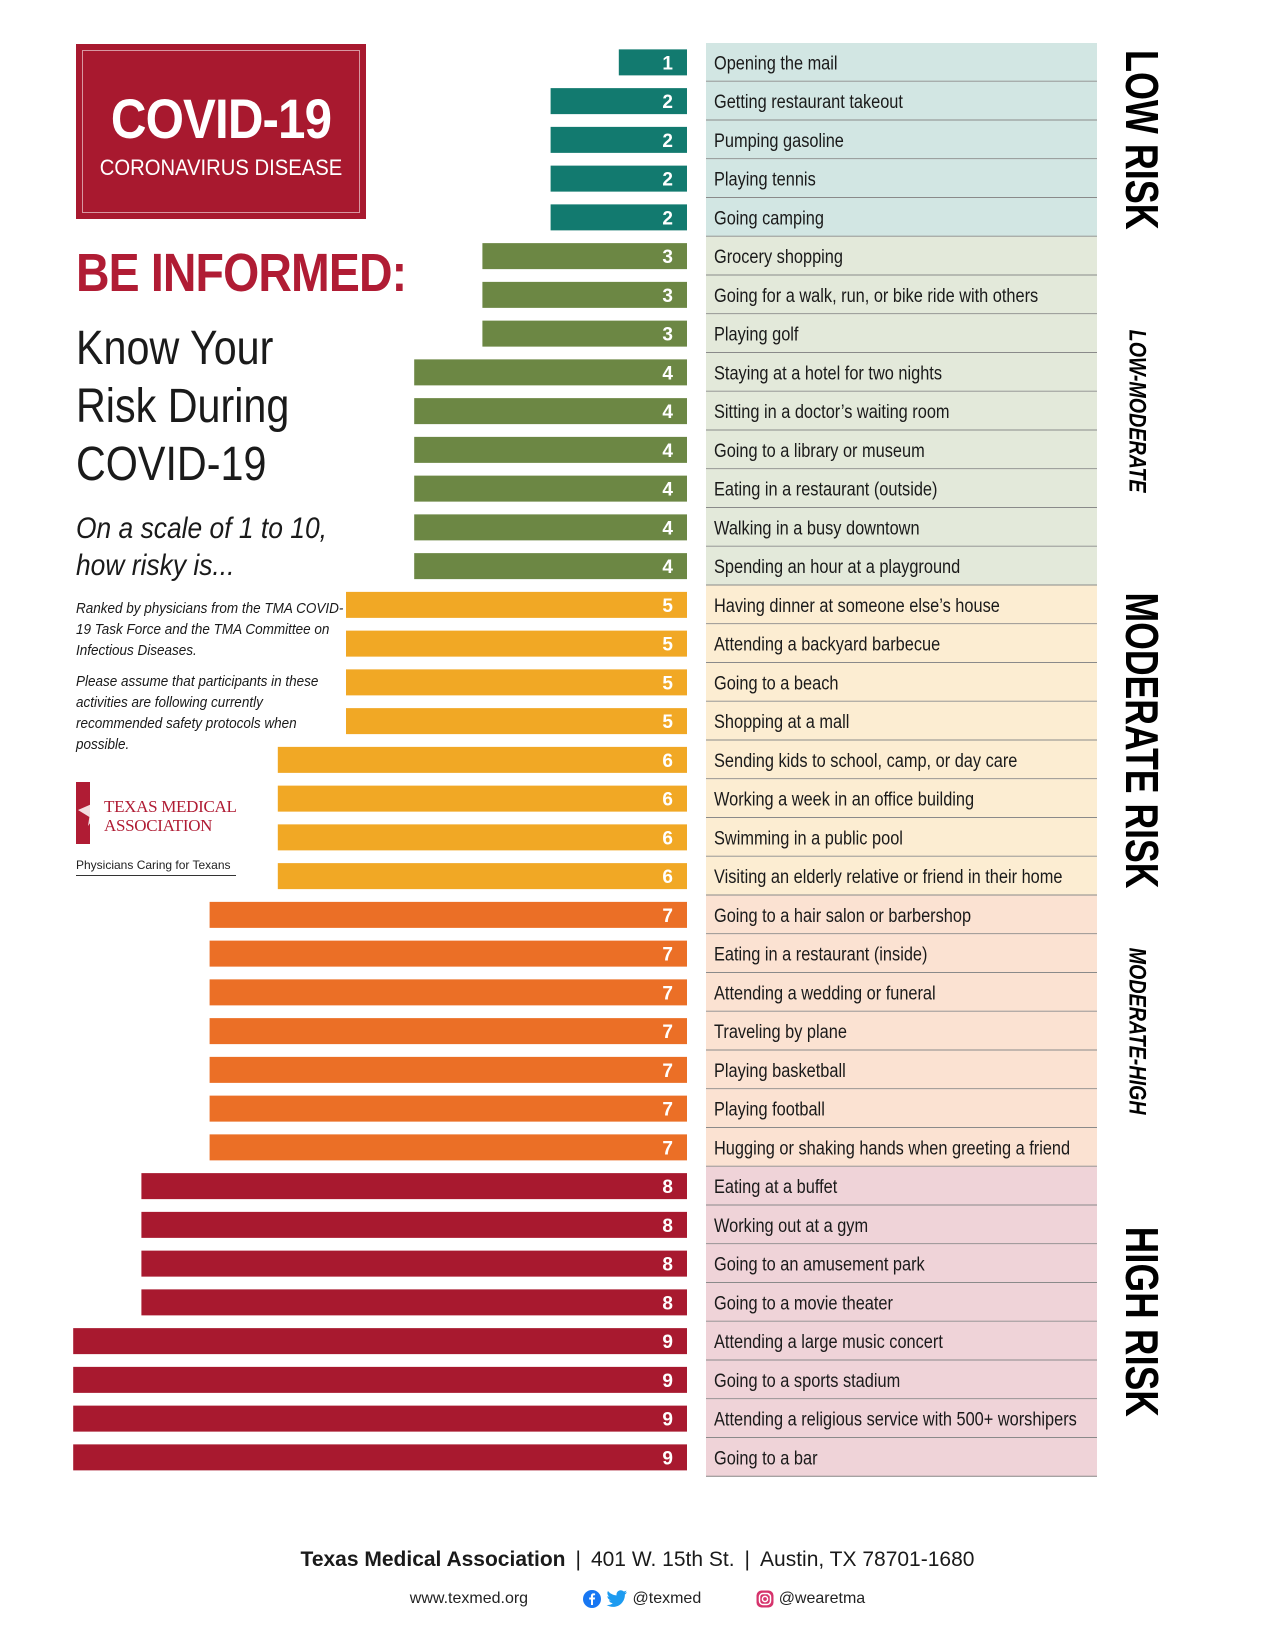  Describe the element at coordinates (1142, 140) in the screenshot. I see `risk-band-label: LOW RISK` at that location.